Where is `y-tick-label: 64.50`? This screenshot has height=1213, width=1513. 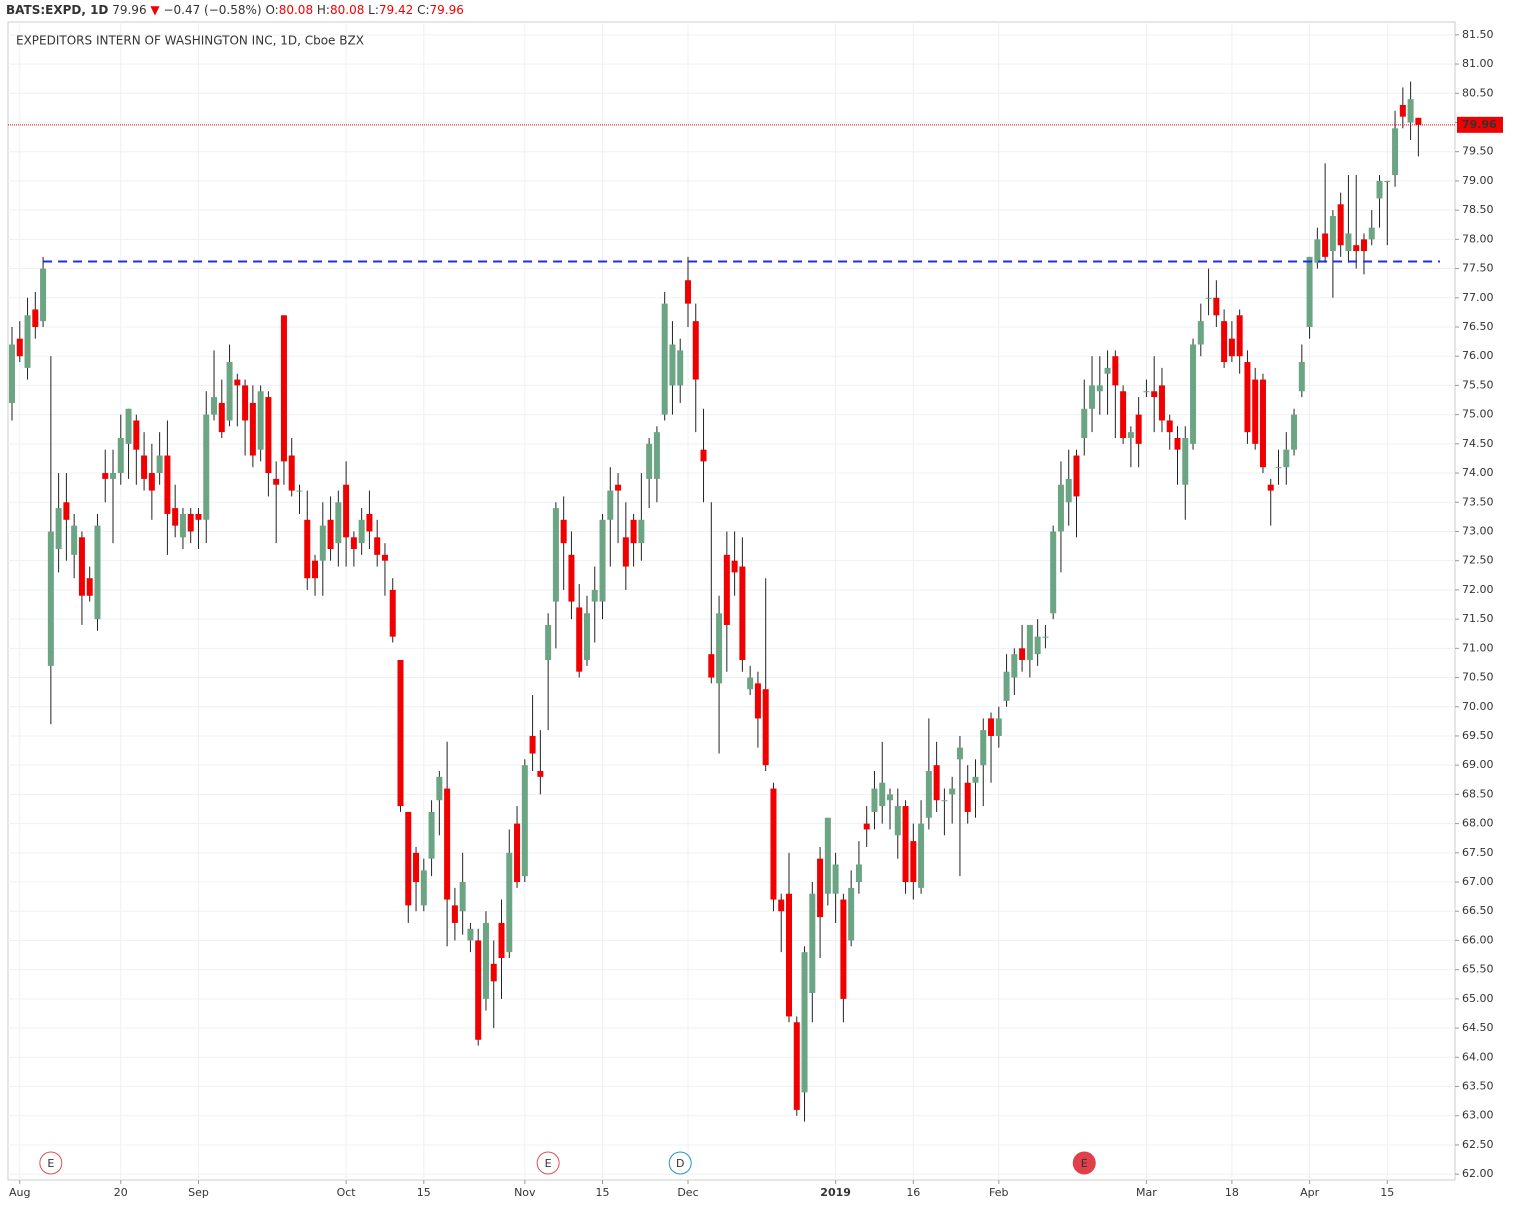
y-tick-label: 64.50 is located at coordinates (1478, 1027).